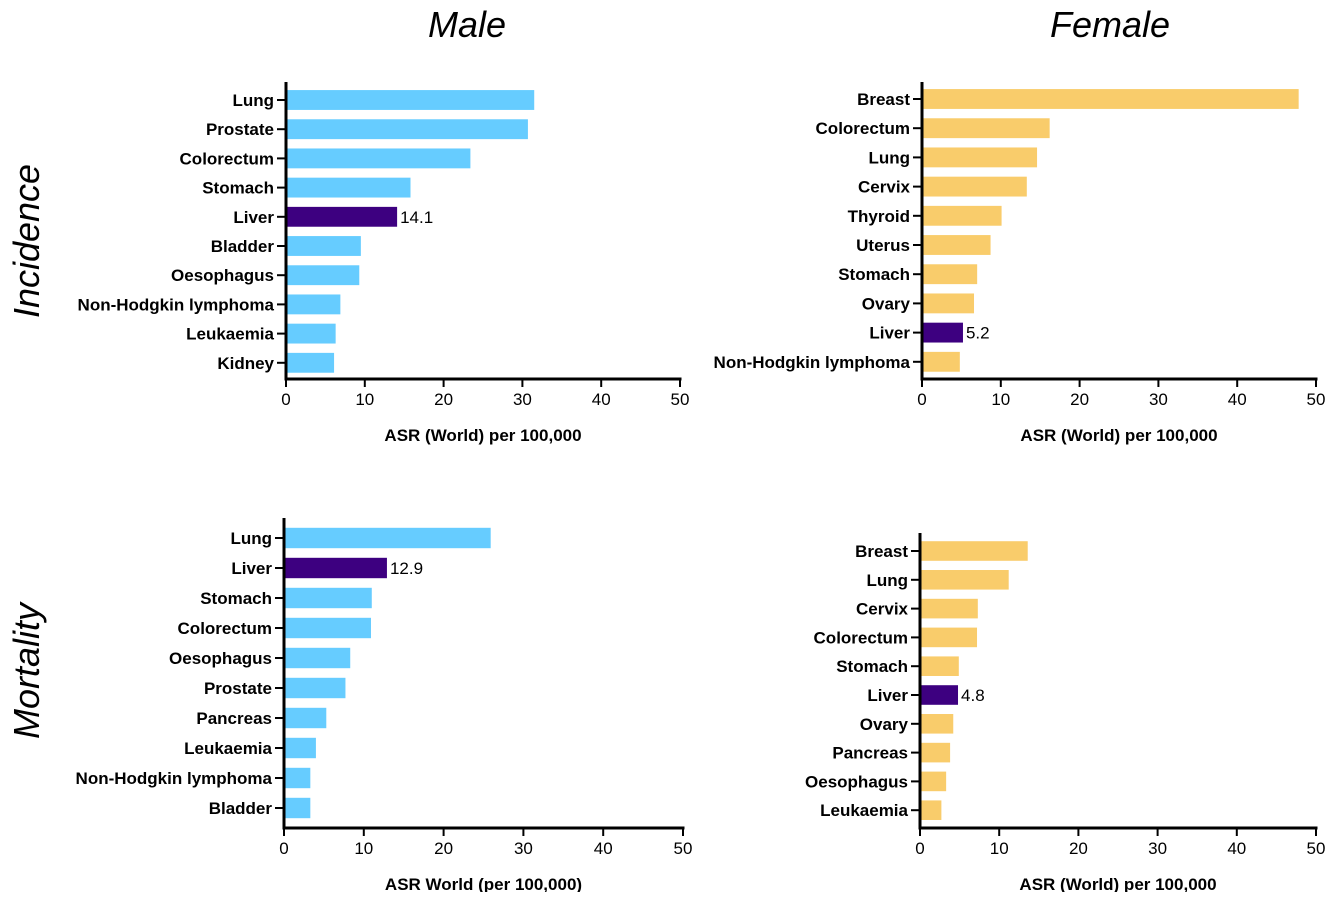 The width and height of the screenshot is (1341, 897). Describe the element at coordinates (467, 24) in the screenshot. I see `column-title-male: Male` at that location.